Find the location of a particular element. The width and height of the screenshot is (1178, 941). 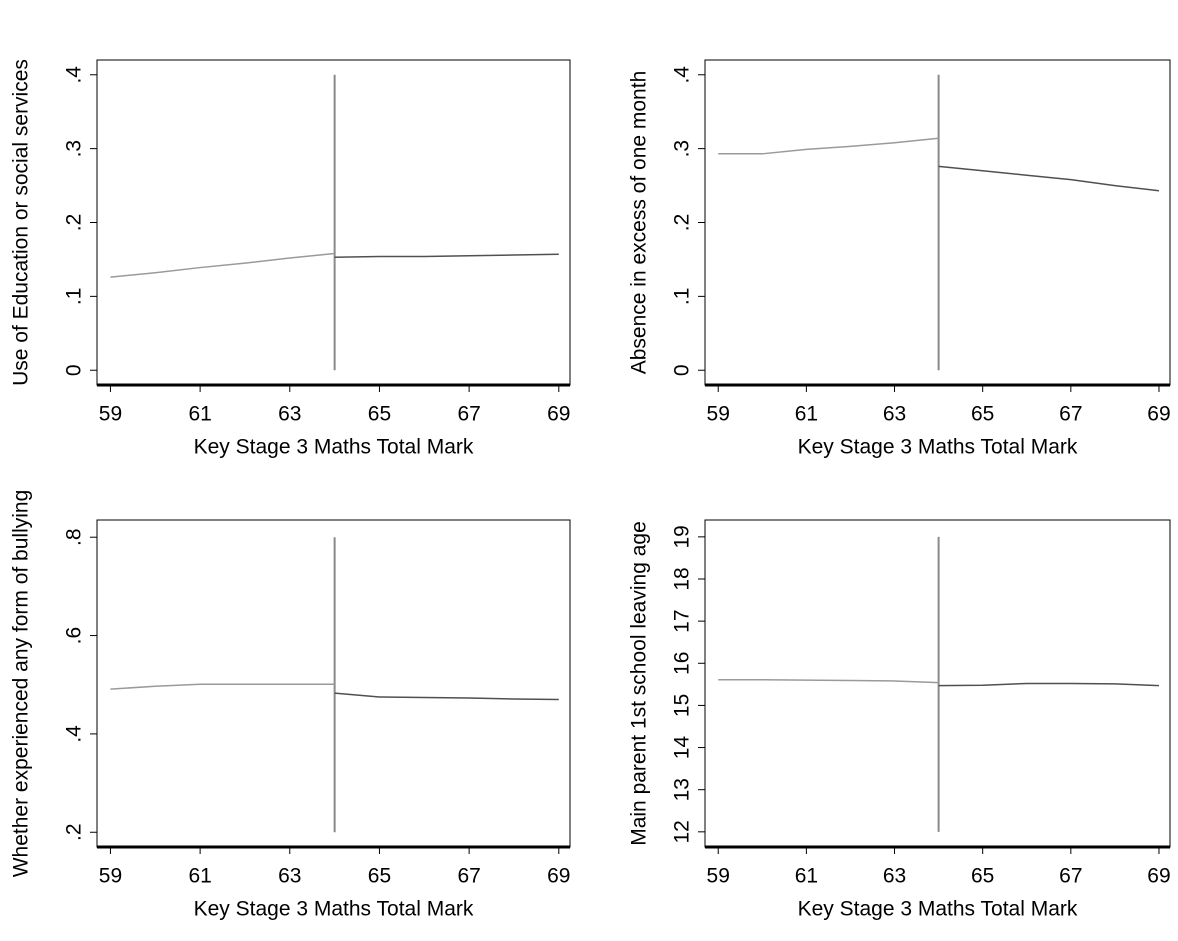

y-tick-label: 15 is located at coordinates (682, 705).